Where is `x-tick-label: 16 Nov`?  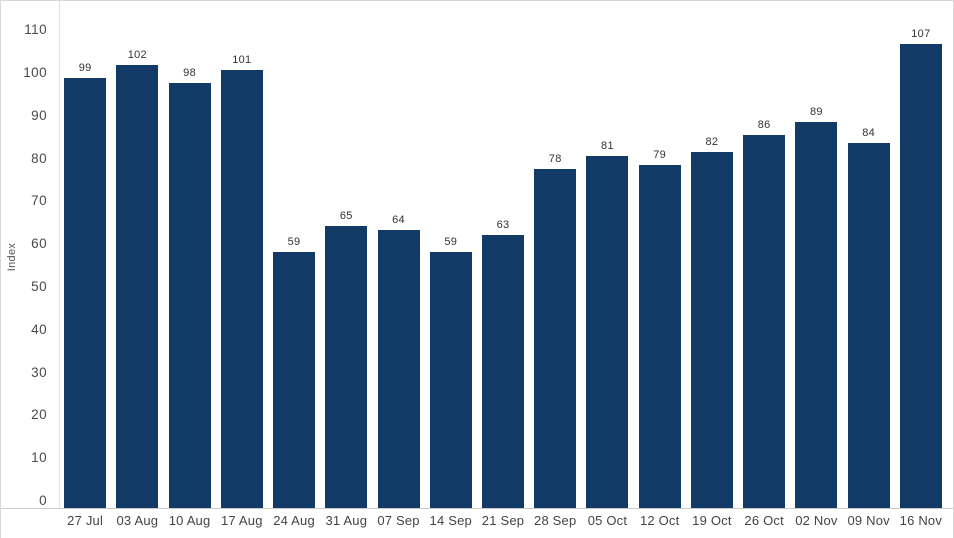
x-tick-label: 16 Nov is located at coordinates (921, 520).